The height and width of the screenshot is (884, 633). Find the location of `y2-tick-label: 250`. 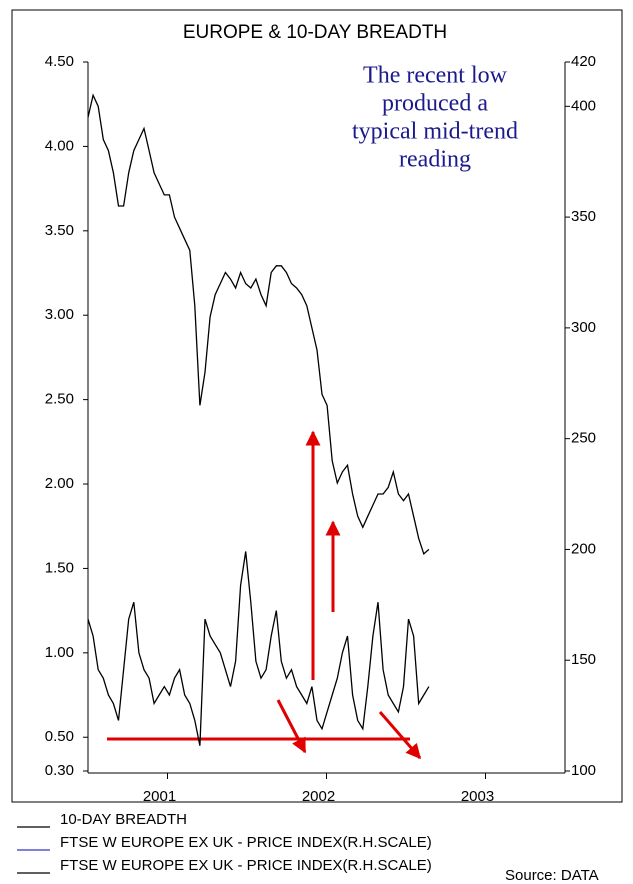

y2-tick-label: 250 is located at coordinates (583, 438).